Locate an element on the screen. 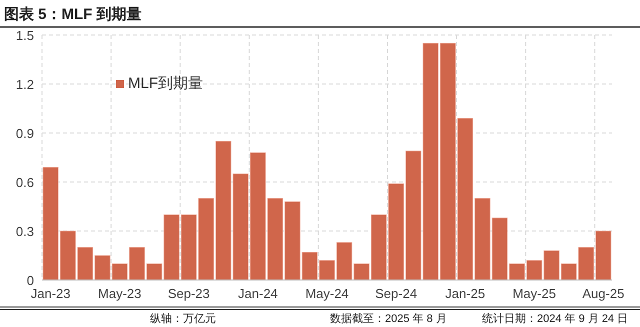 Image resolution: width=640 pixels, height=327 pixels. legend-label: MLF到期量 is located at coordinates (165, 83).